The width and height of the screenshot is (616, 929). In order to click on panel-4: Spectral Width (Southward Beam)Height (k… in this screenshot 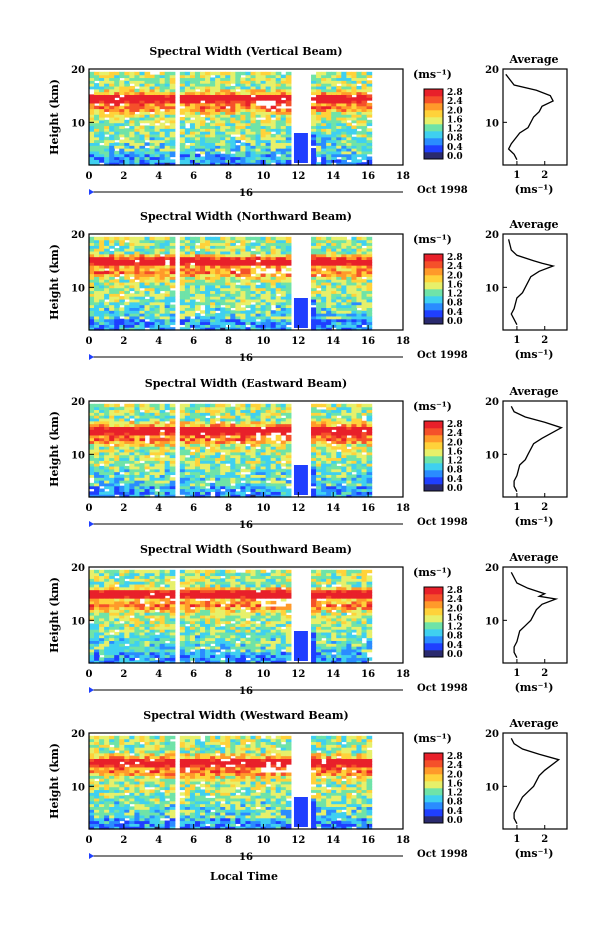, I will do `click(308, 620)`.